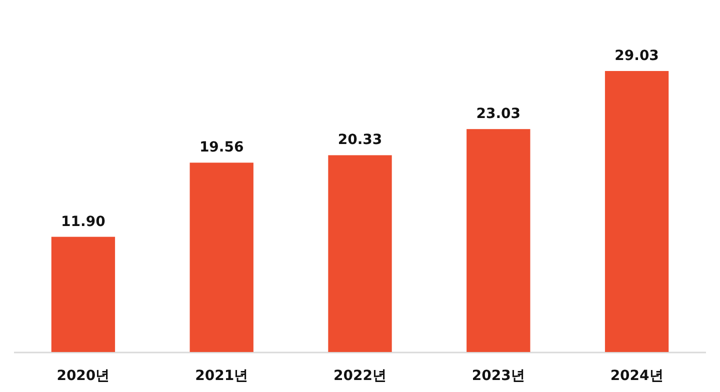 This screenshot has width=720, height=392. Describe the element at coordinates (498, 376) in the screenshot. I see `x-tick-label: 2023년` at that location.